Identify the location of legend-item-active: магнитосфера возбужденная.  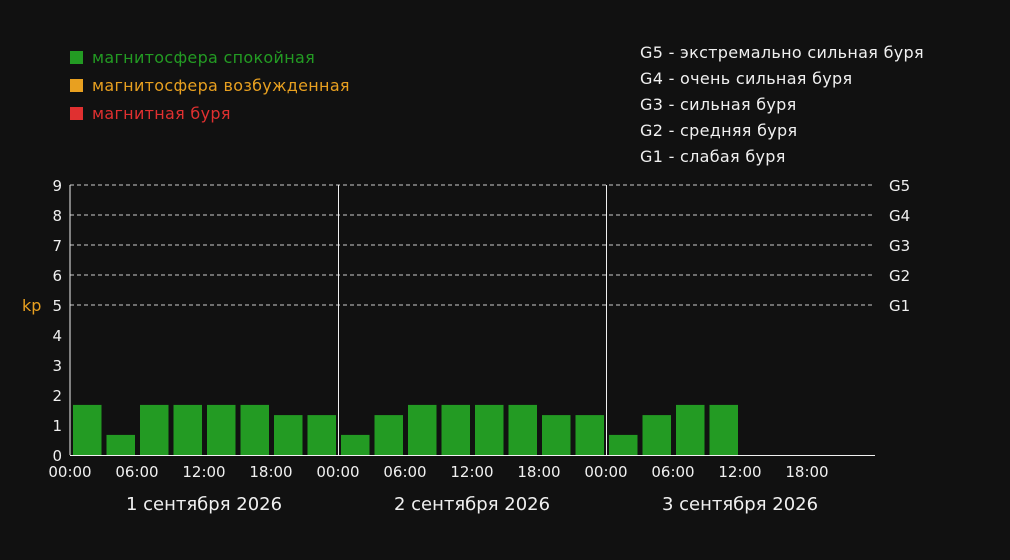
(210, 85).